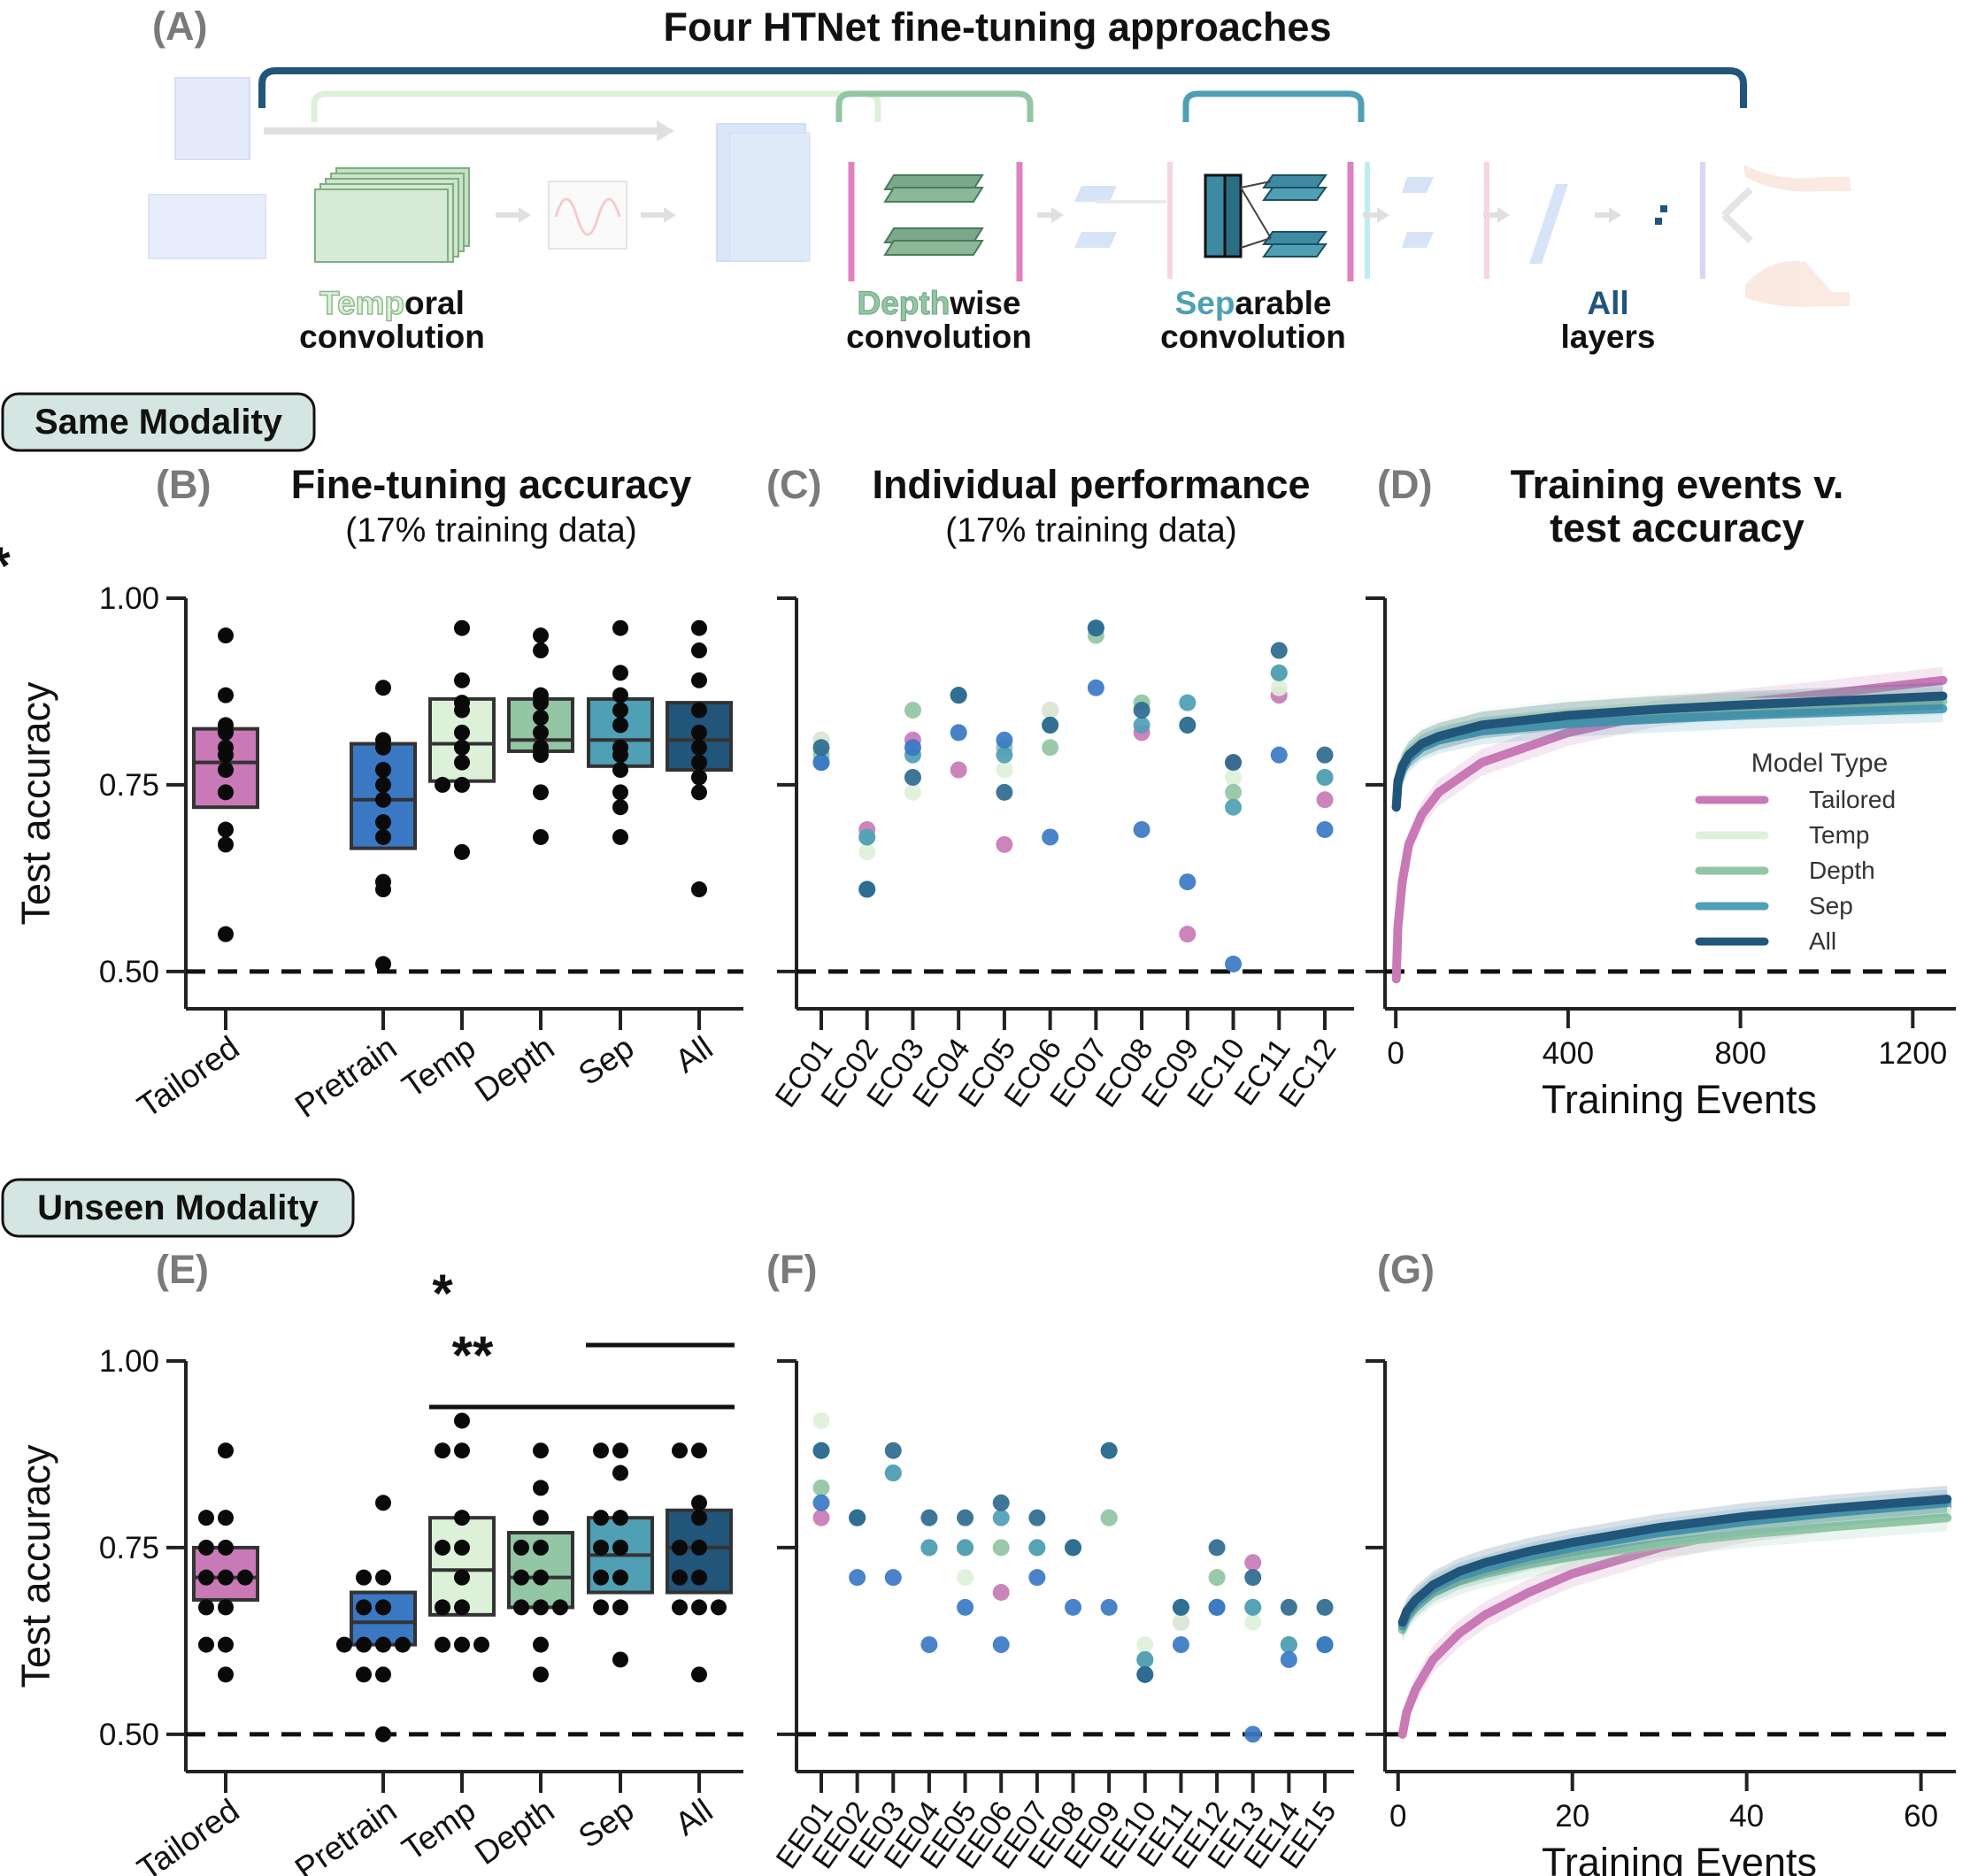 The height and width of the screenshot is (1876, 1970). I want to click on pool-icon, so click(1095, 194).